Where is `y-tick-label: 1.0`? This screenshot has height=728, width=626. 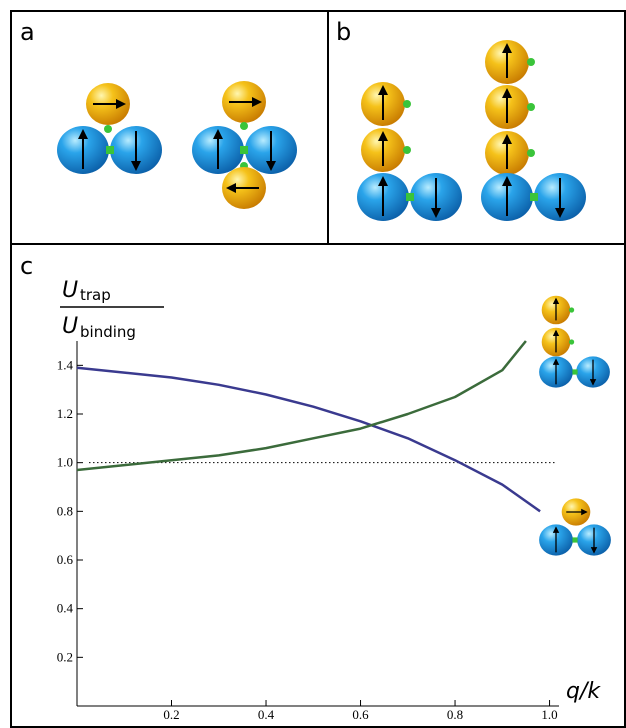 y-tick-label: 1.0 is located at coordinates (65, 462).